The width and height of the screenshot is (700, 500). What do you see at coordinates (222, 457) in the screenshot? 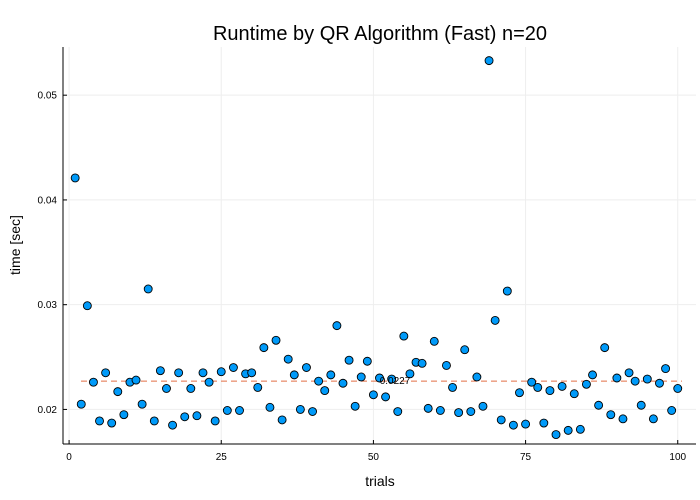
I see `x-tick-label: 25` at bounding box center [222, 457].